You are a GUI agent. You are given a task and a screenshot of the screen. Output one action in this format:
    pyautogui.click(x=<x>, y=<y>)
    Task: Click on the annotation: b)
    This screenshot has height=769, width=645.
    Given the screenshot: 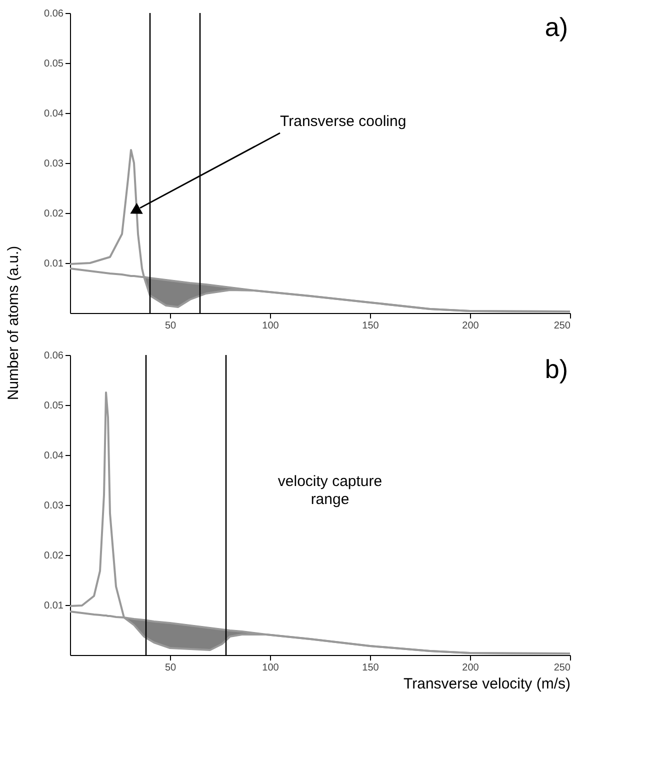 What is the action you would take?
    pyautogui.click(x=556, y=369)
    